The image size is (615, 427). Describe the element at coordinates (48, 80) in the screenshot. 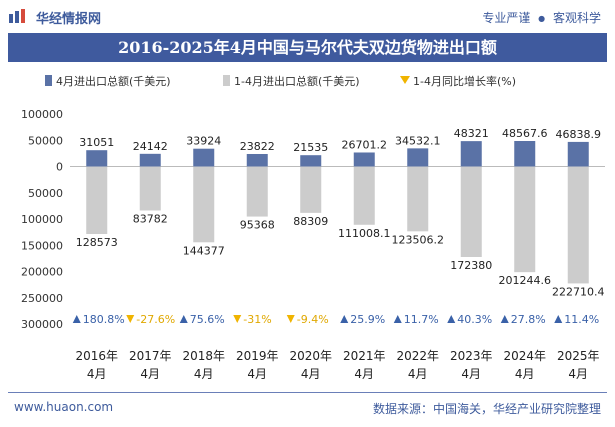

I see `legend-swatch-monthly` at that location.